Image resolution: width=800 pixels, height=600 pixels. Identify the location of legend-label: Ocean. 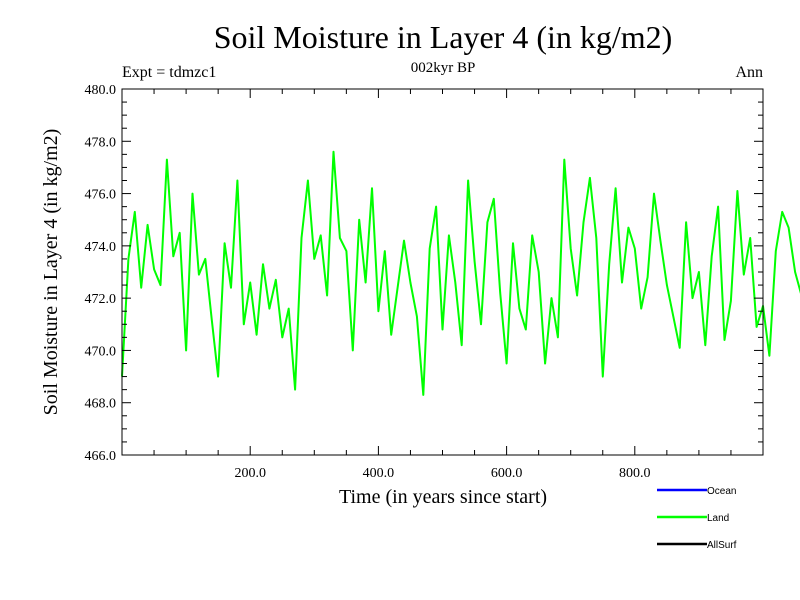
(721, 491).